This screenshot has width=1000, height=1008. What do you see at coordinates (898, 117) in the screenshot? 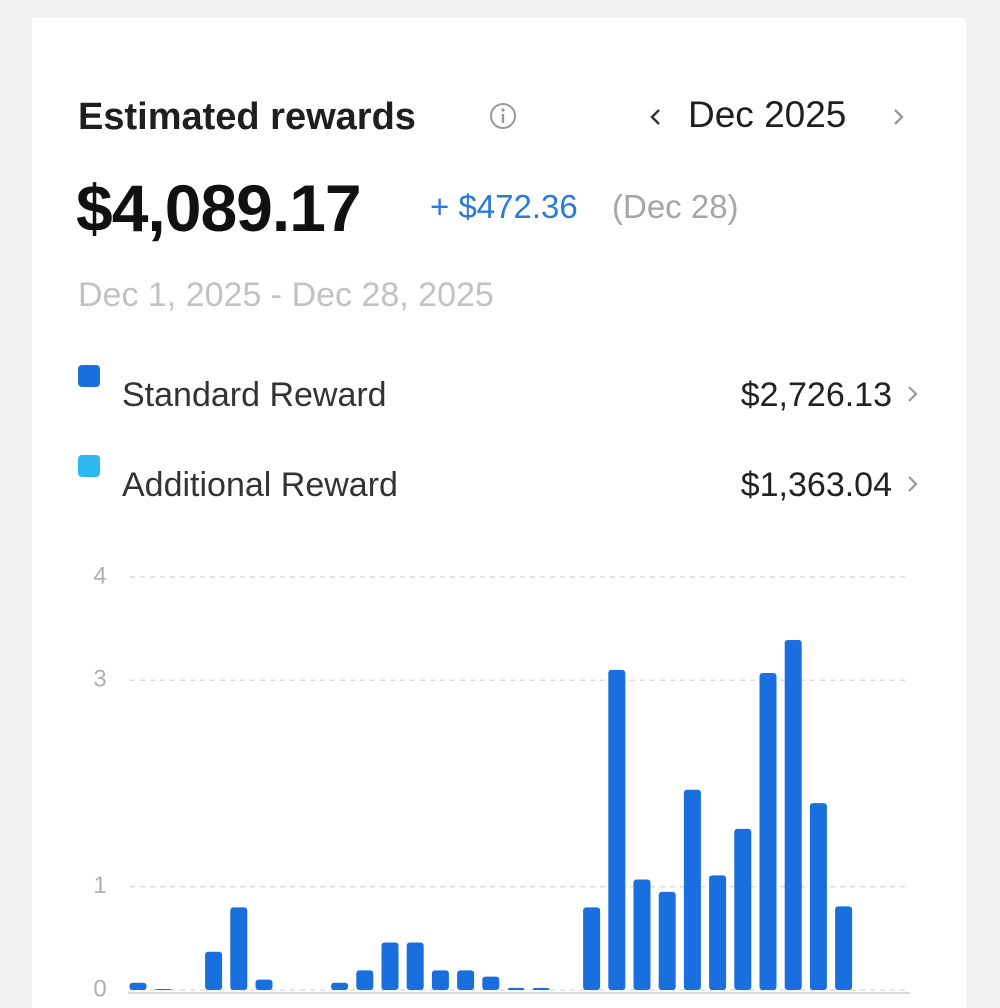
I see `next-month` at bounding box center [898, 117].